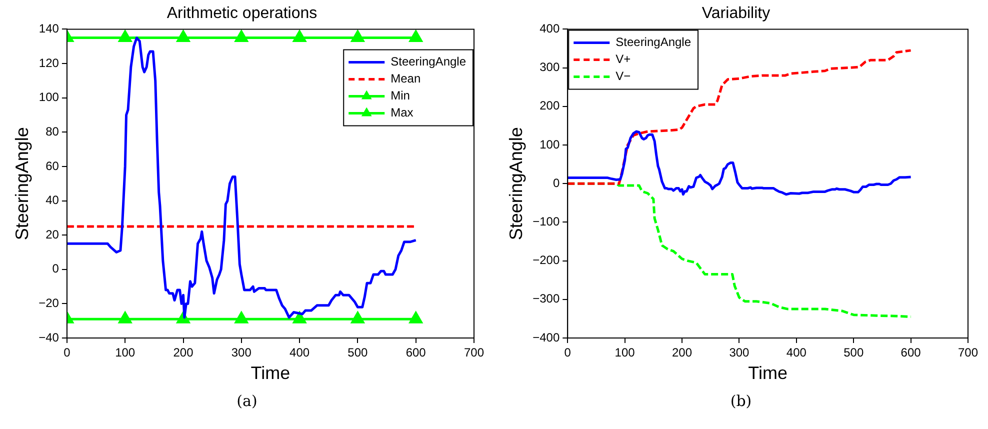 This screenshot has height=429, width=988. I want to click on line-series, so click(740, 117).